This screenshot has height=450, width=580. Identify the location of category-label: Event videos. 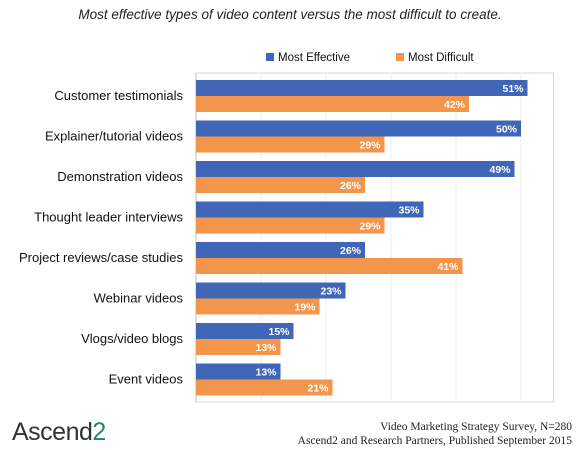
(146, 379).